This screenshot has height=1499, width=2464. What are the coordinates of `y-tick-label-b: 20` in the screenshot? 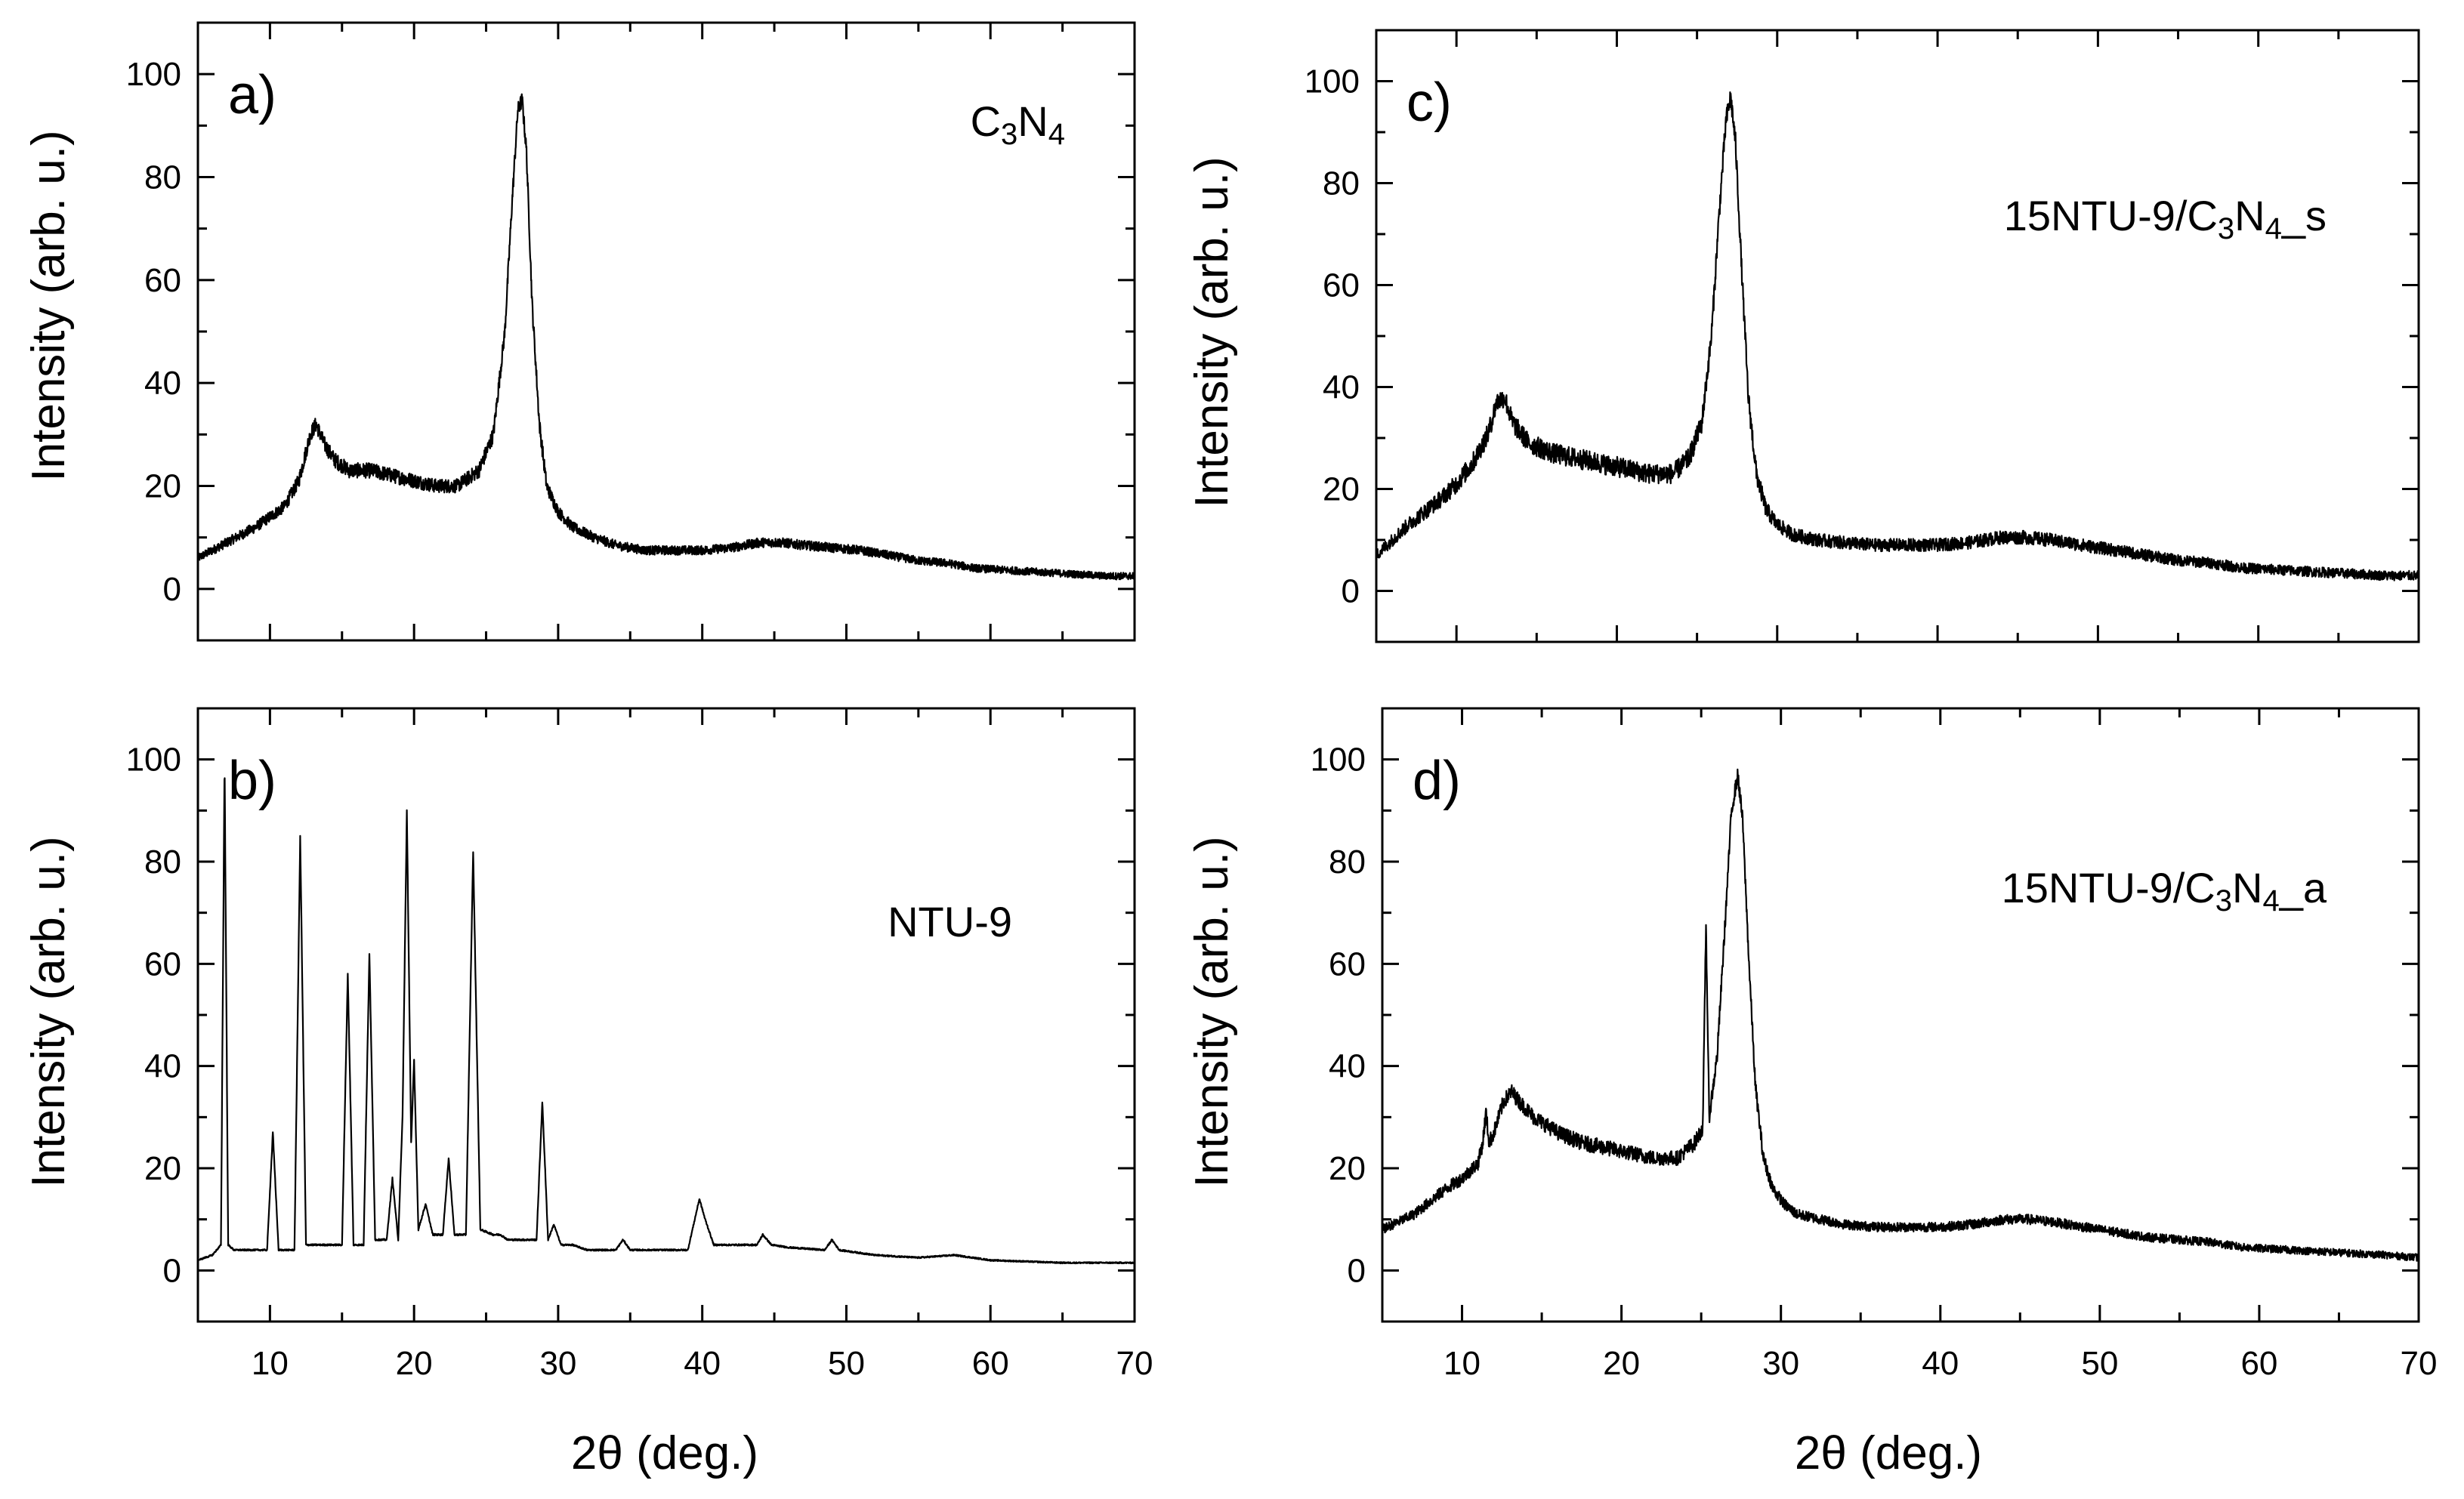 It's located at (163, 1168).